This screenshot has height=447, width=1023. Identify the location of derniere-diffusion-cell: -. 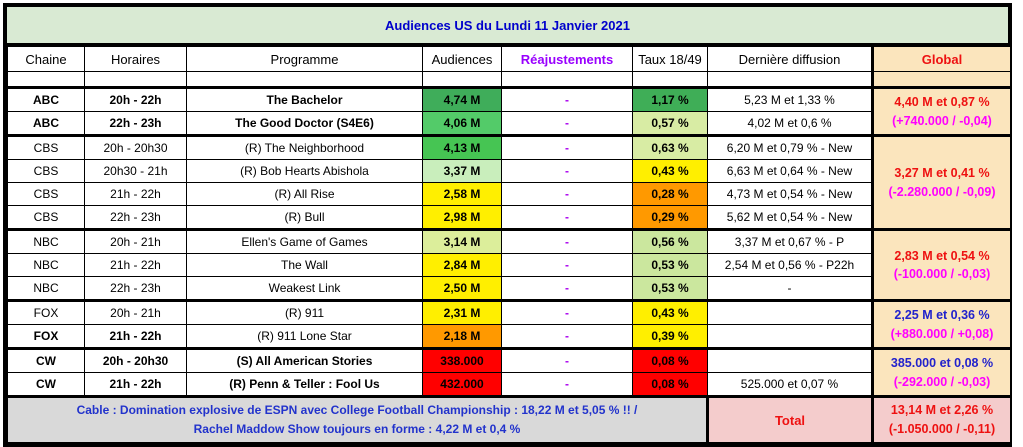
(790, 288).